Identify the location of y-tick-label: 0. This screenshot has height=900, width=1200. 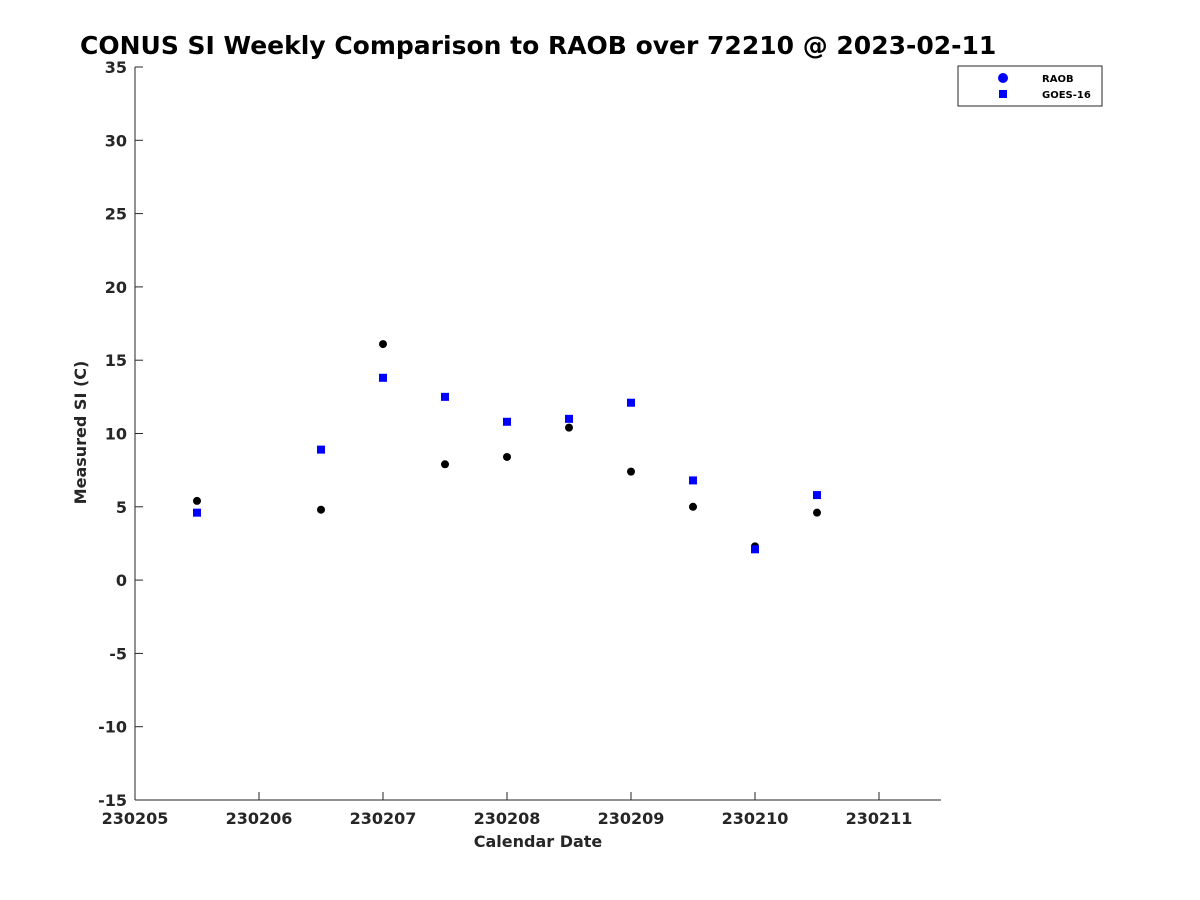
(121, 580).